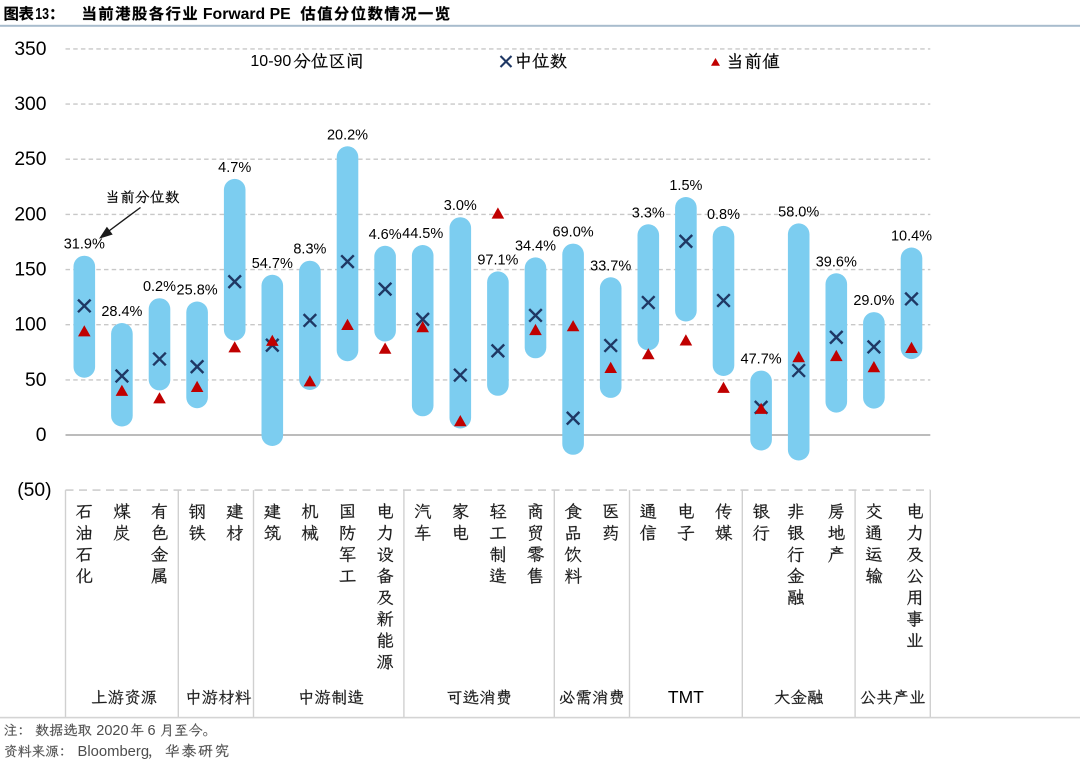 This screenshot has width=1080, height=759. What do you see at coordinates (197, 291) in the screenshot?
I see `svg-text: 25.8%` at bounding box center [197, 291].